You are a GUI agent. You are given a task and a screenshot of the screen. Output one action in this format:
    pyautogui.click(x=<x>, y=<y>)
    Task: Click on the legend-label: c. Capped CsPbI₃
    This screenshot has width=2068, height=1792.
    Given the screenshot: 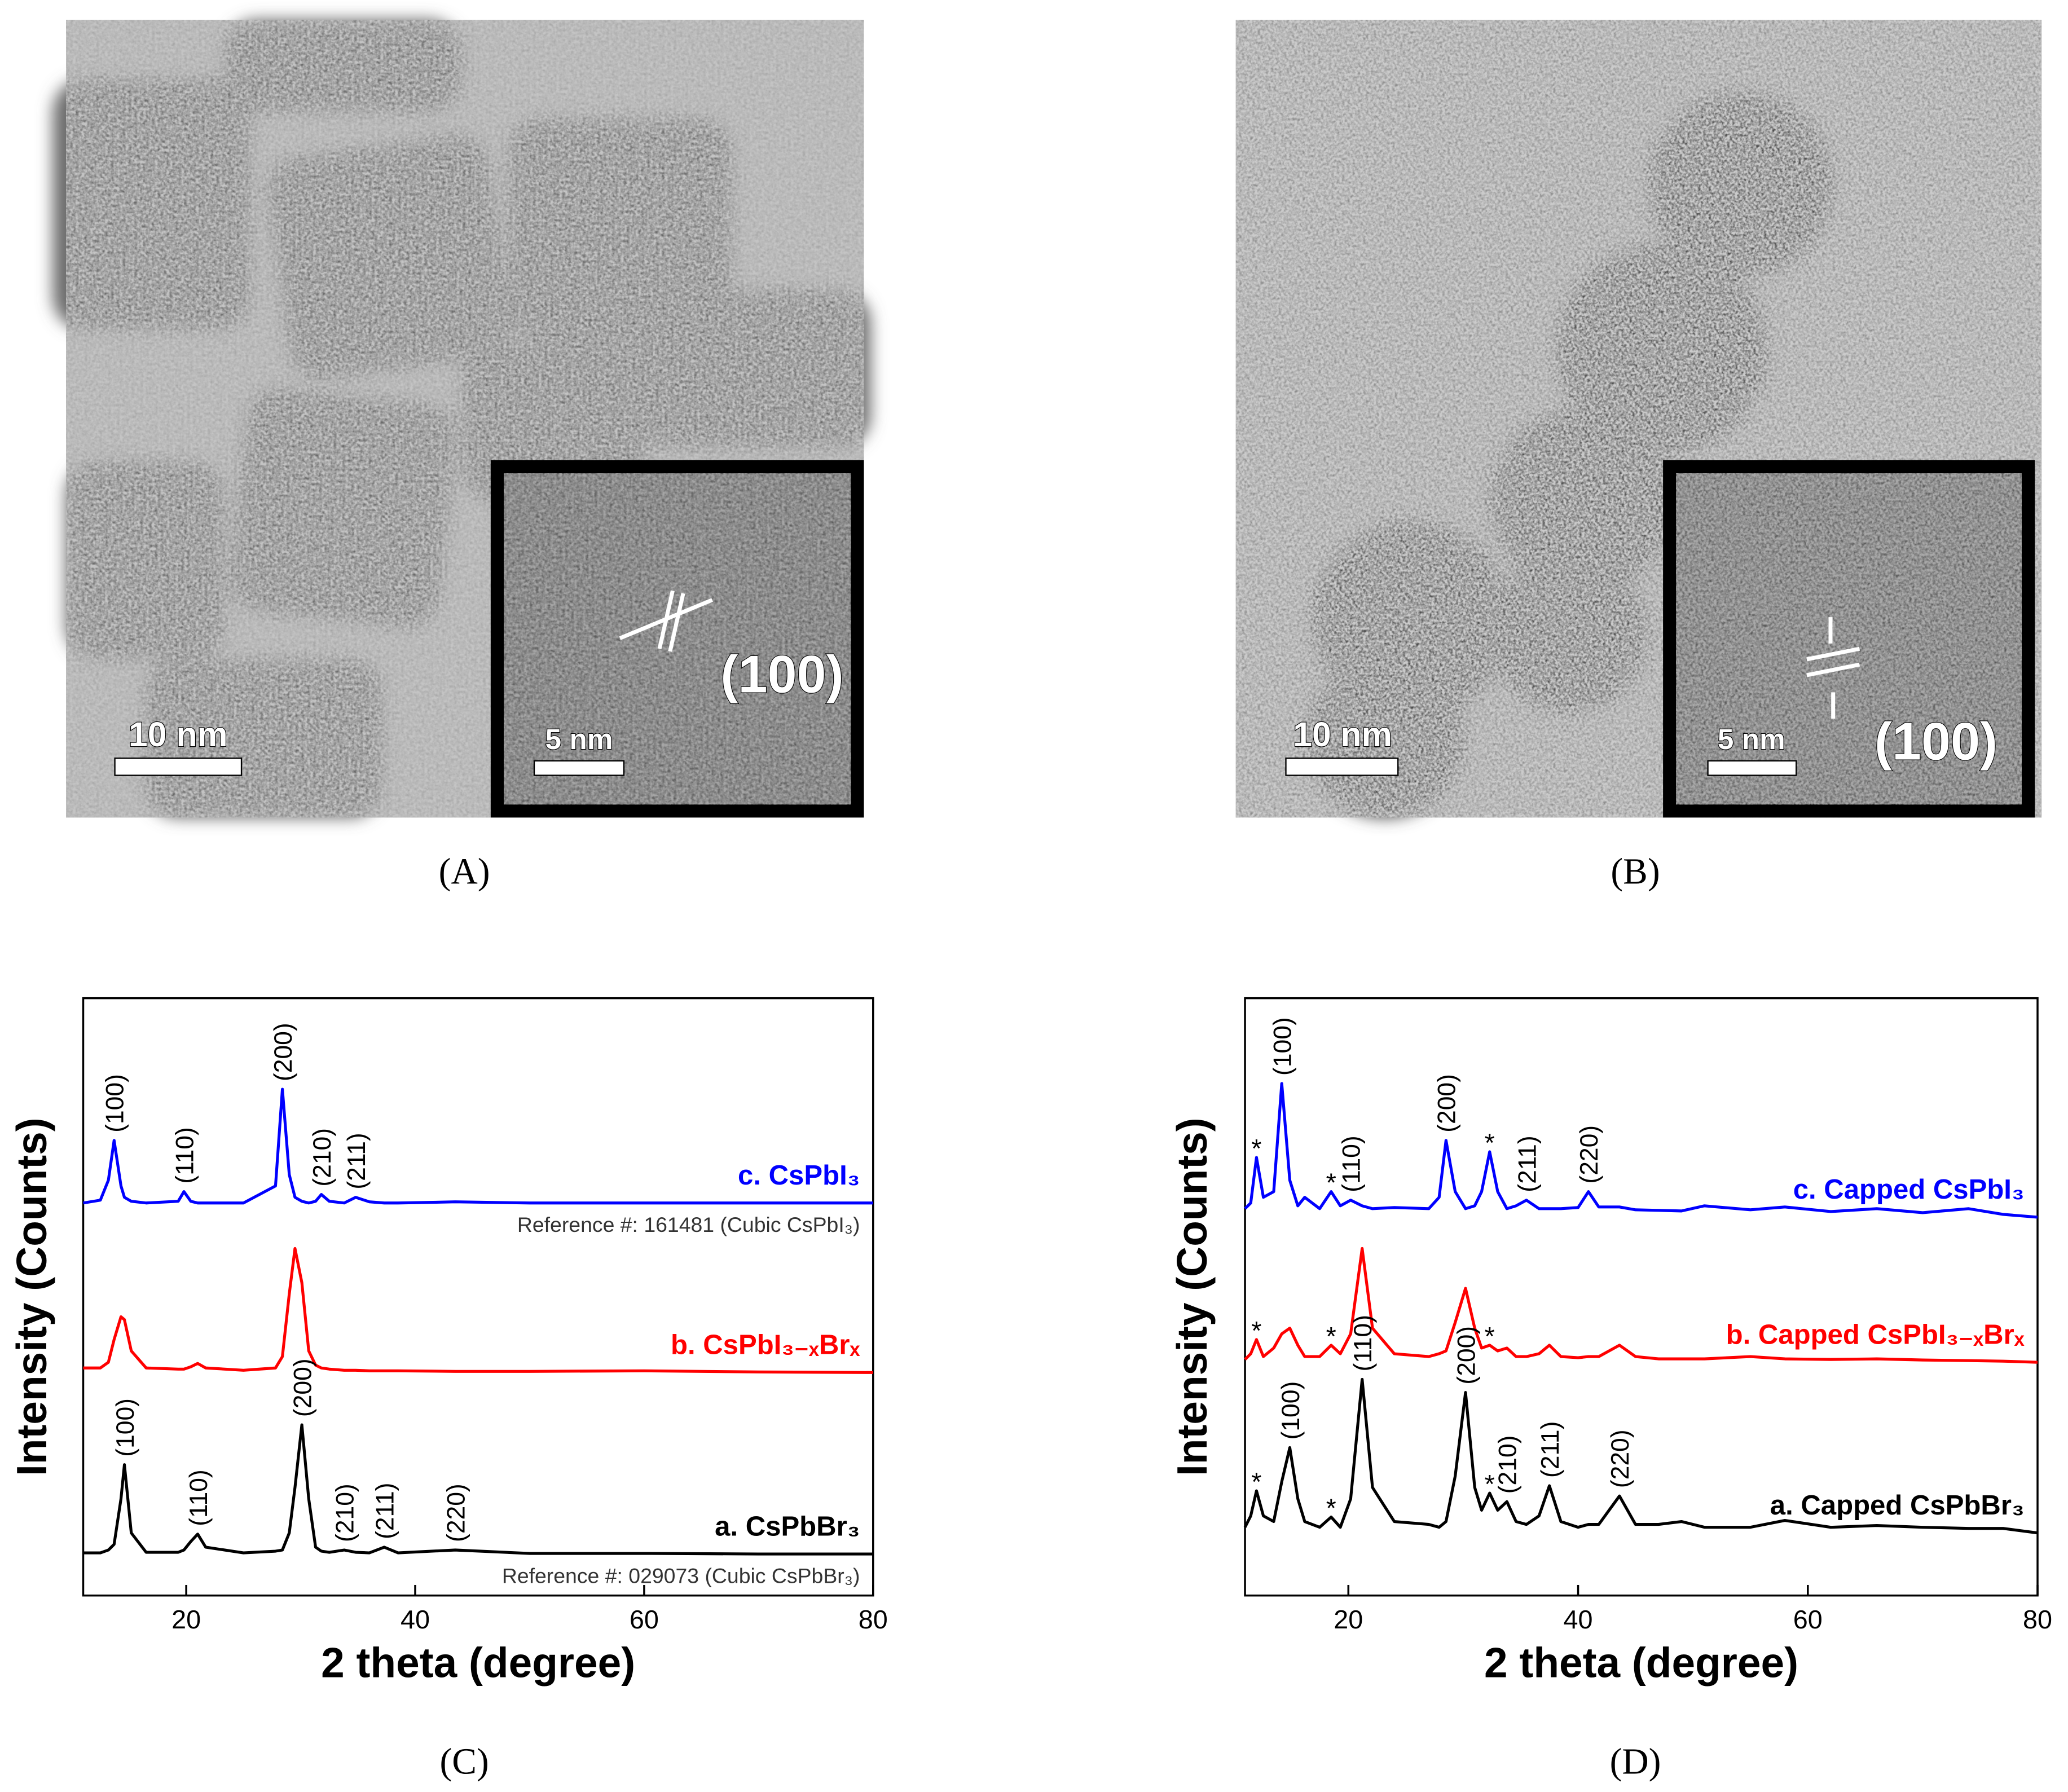 What is the action you would take?
    pyautogui.click(x=1909, y=1189)
    